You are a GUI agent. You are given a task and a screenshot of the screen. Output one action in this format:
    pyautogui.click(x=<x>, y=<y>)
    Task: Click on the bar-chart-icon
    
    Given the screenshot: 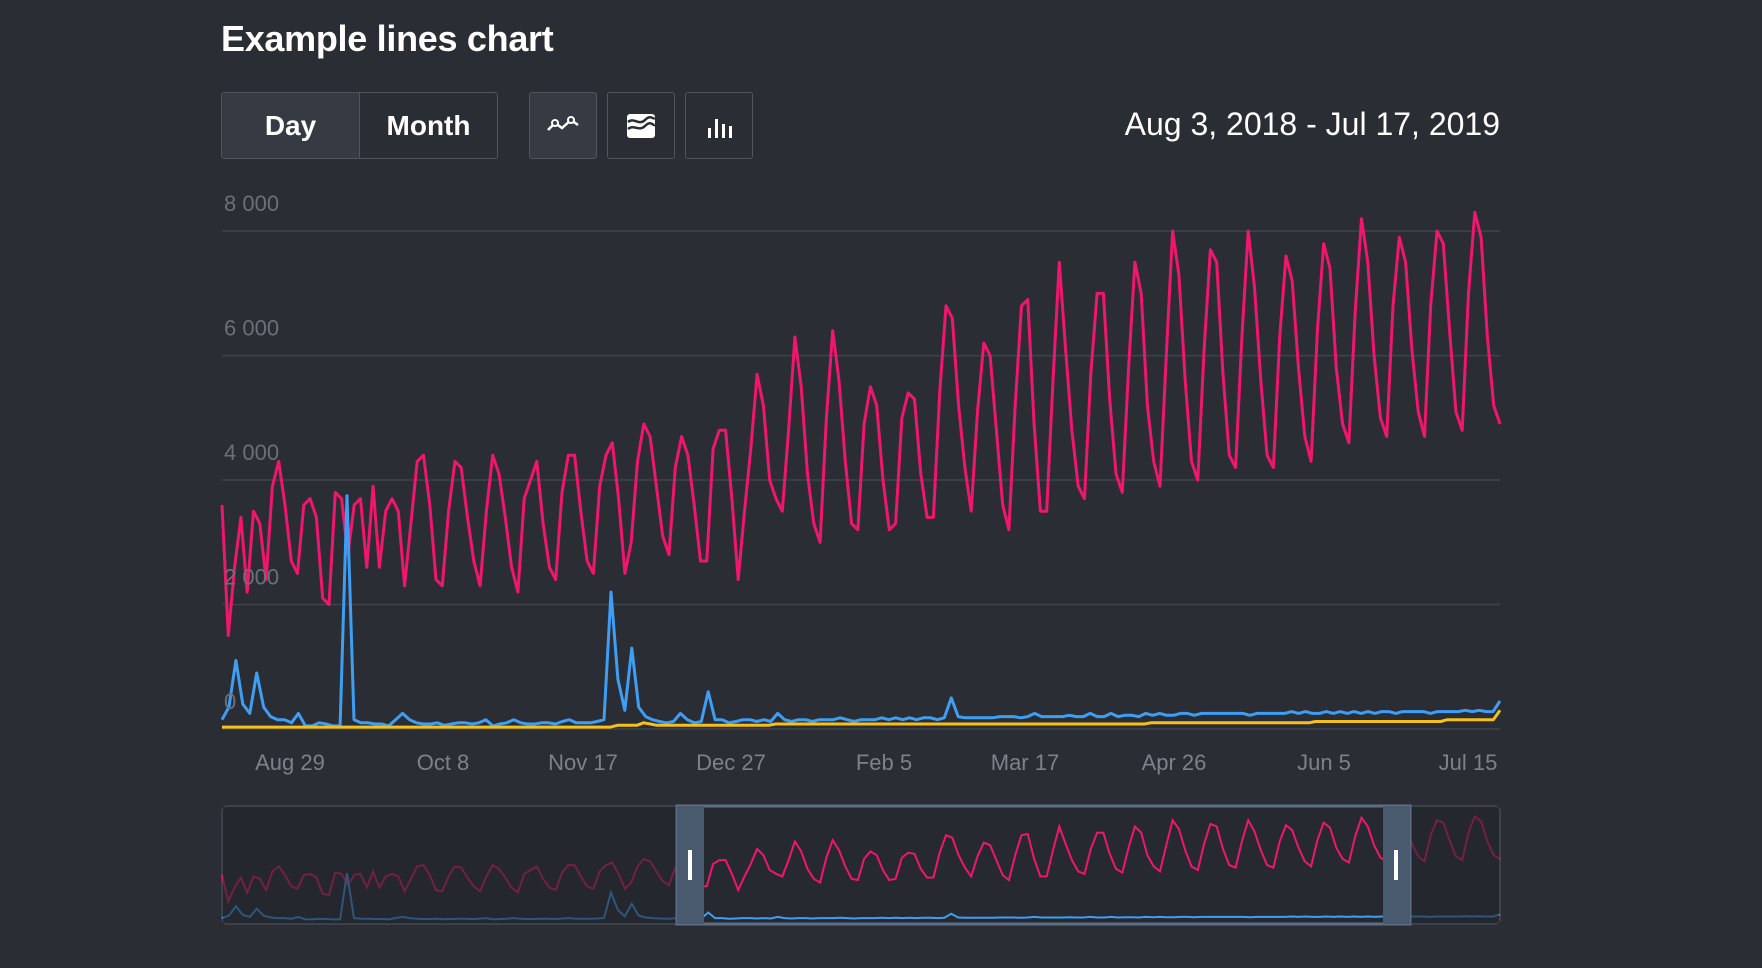 What is the action you would take?
    pyautogui.click(x=720, y=128)
    